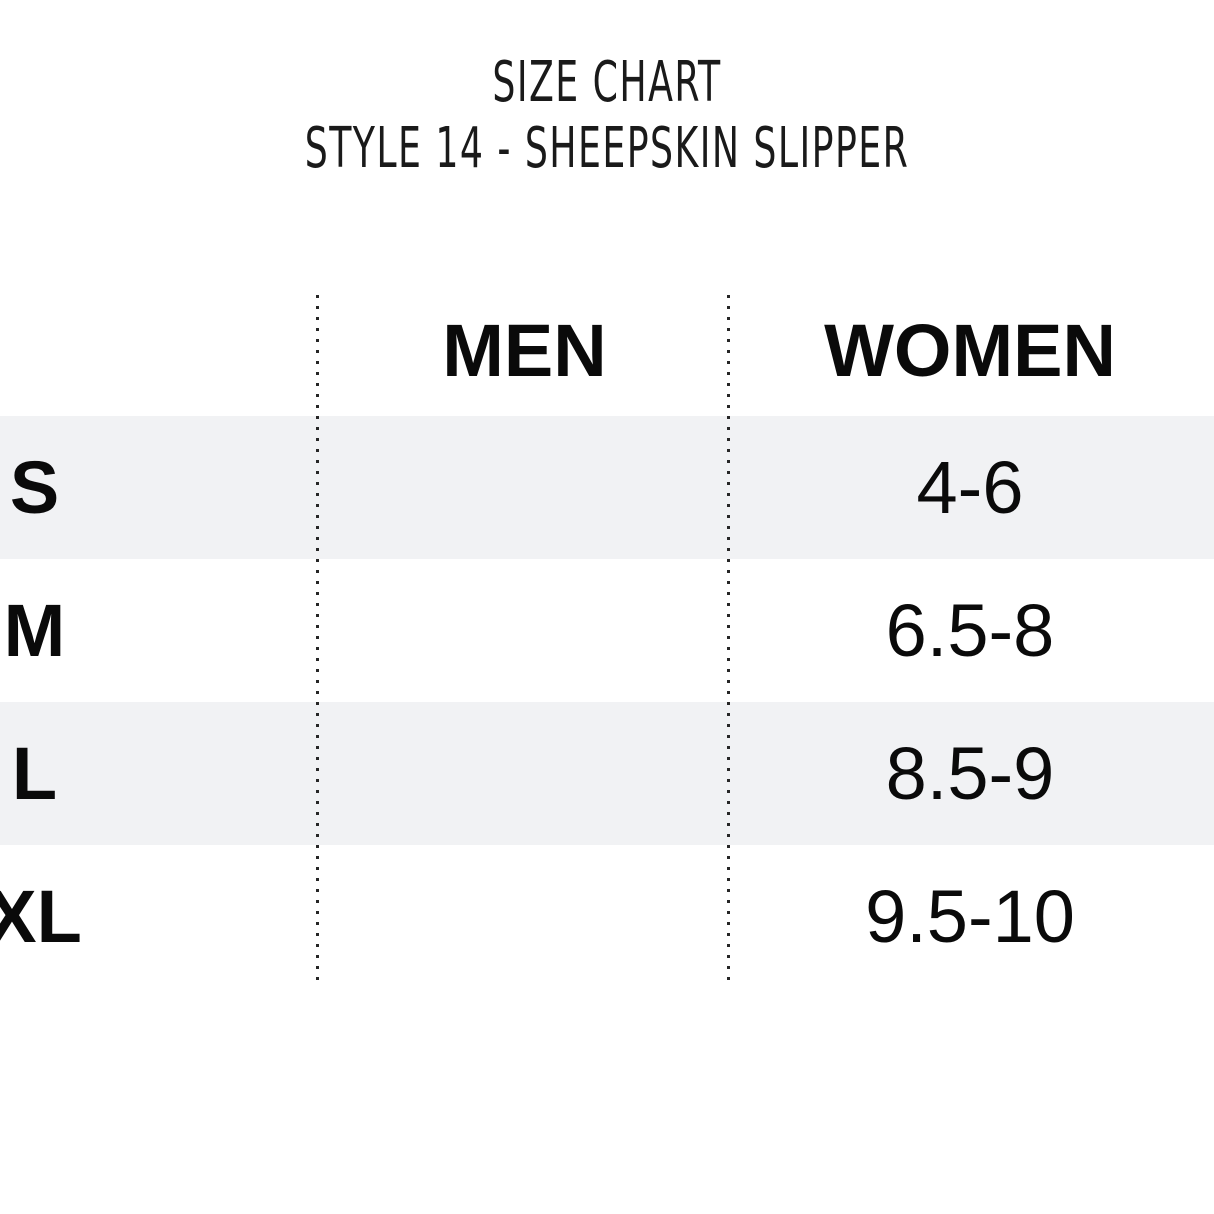 Image resolution: width=1214 pixels, height=1214 pixels. Describe the element at coordinates (158, 350) in the screenshot. I see `header-cell-size` at that location.